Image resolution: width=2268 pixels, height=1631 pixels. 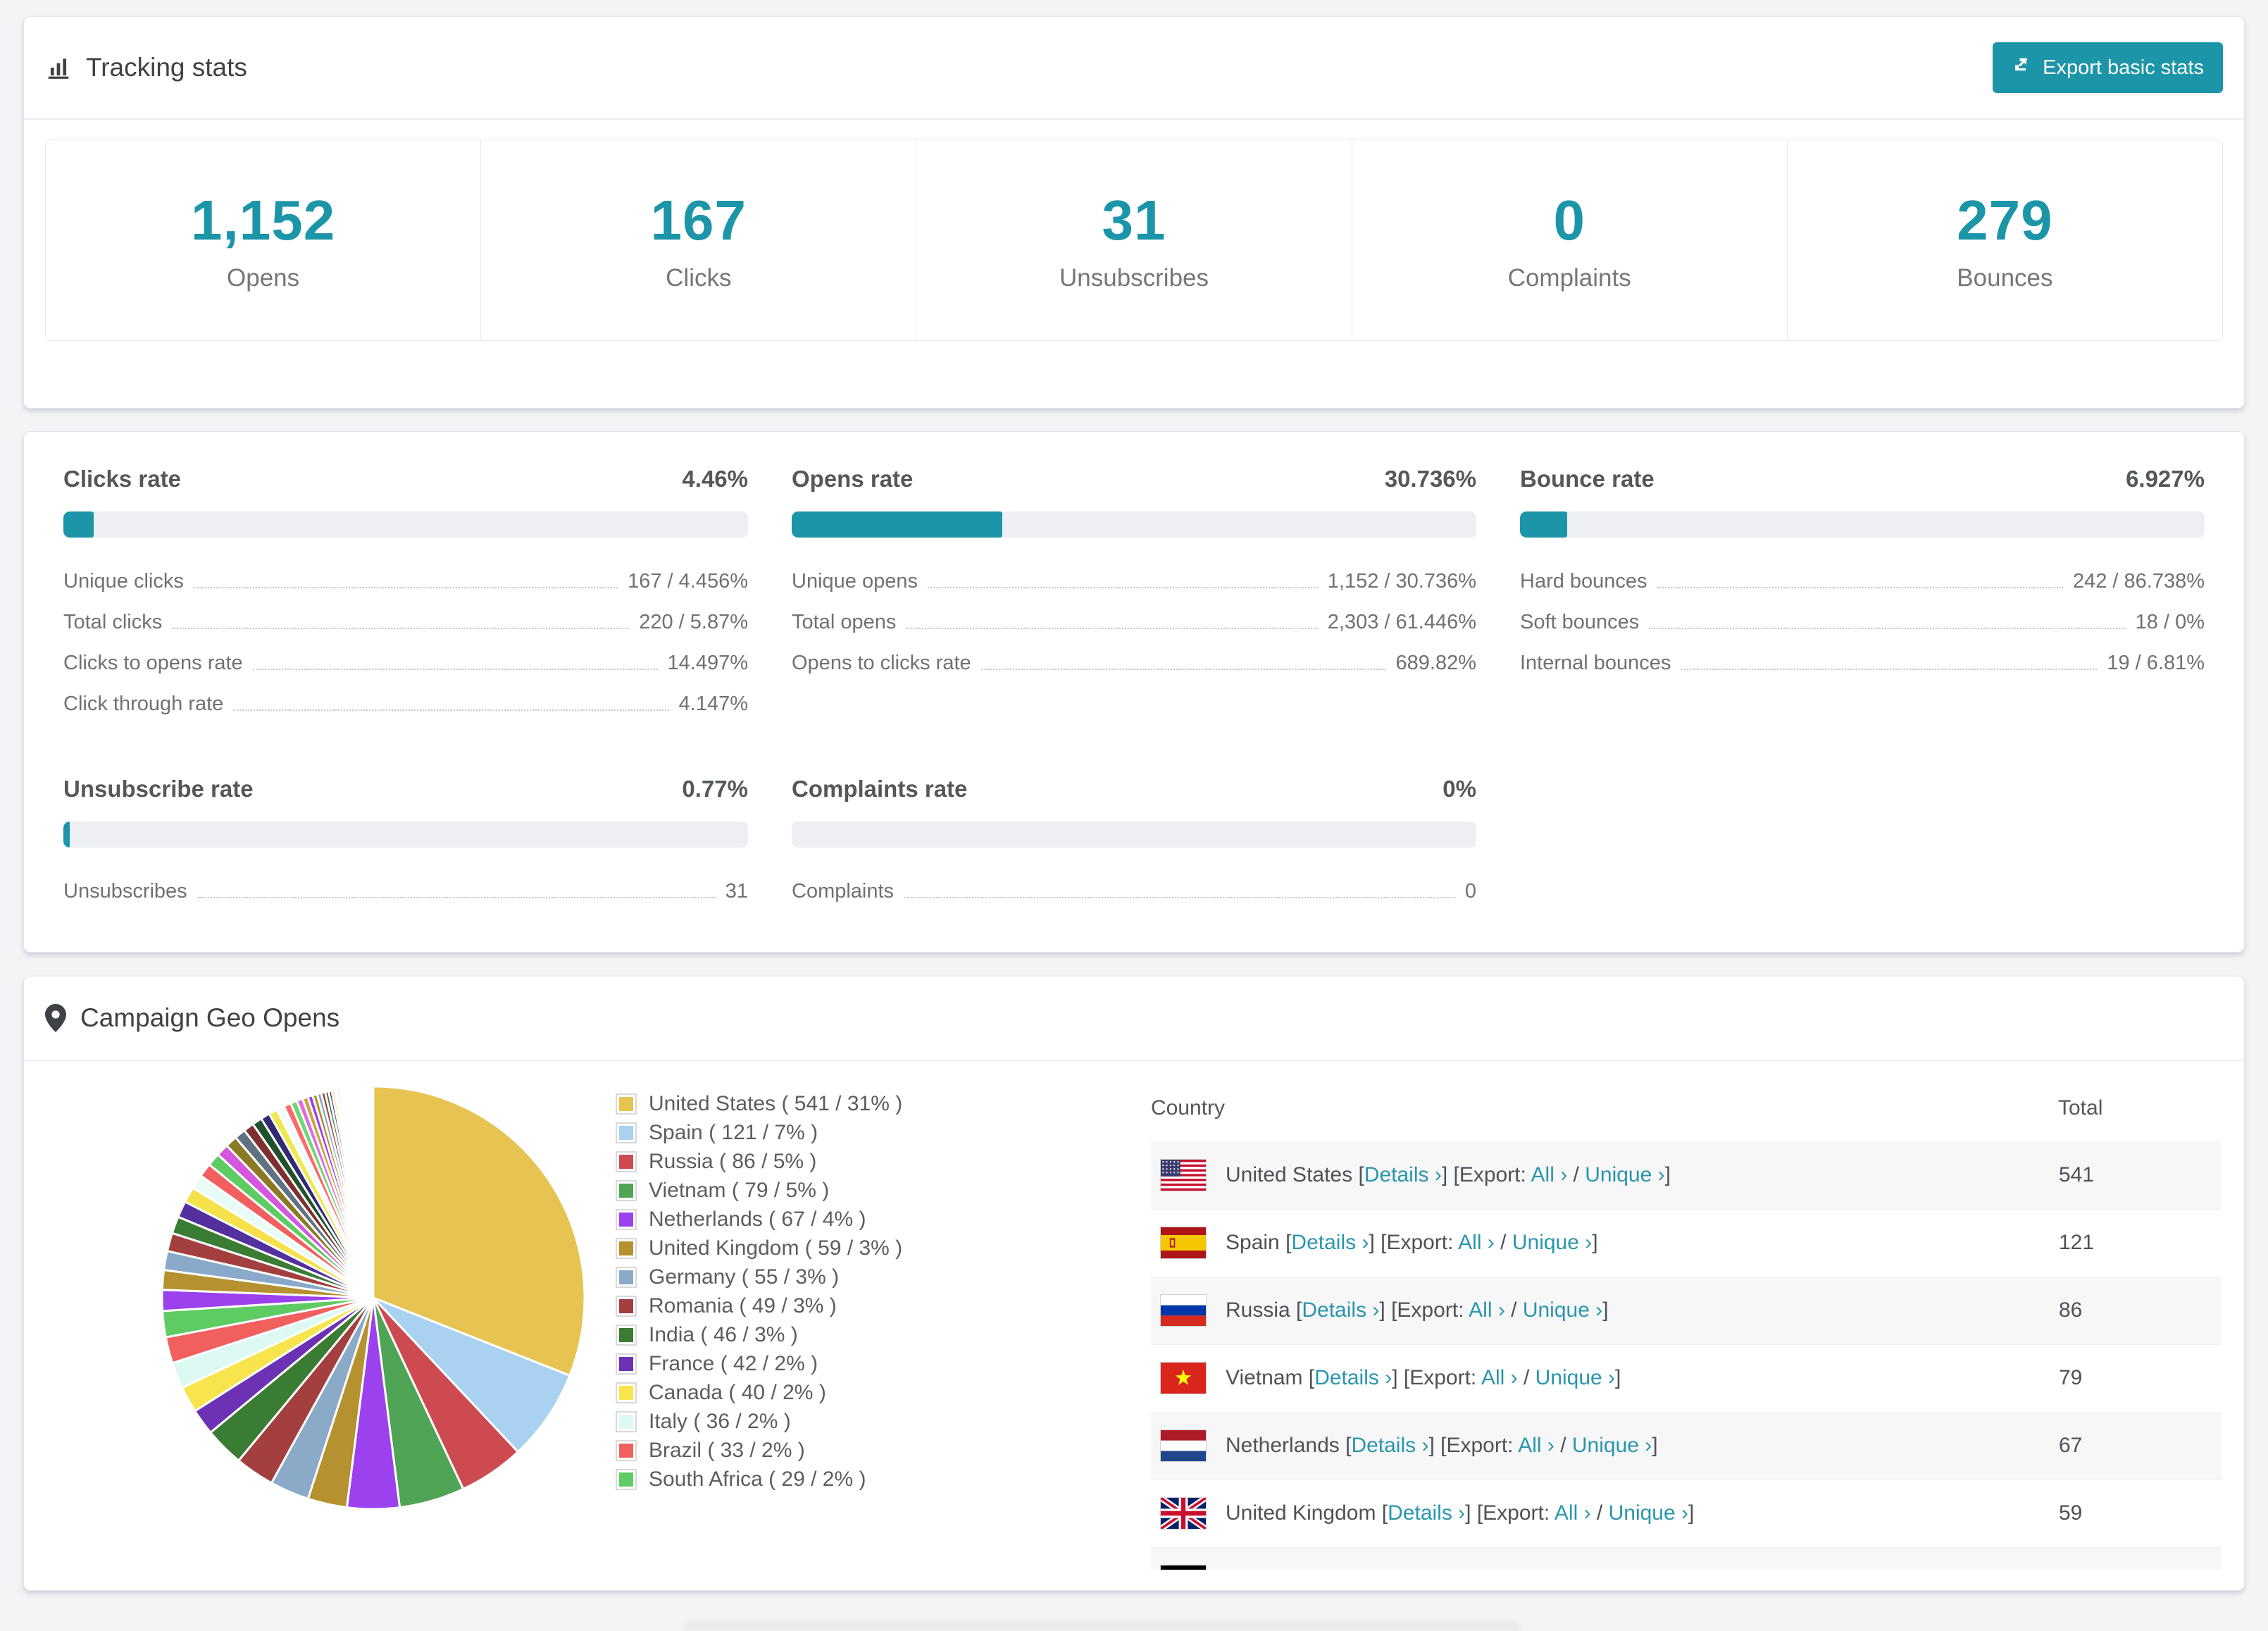 What do you see at coordinates (2022, 68) in the screenshot?
I see `export-icon` at bounding box center [2022, 68].